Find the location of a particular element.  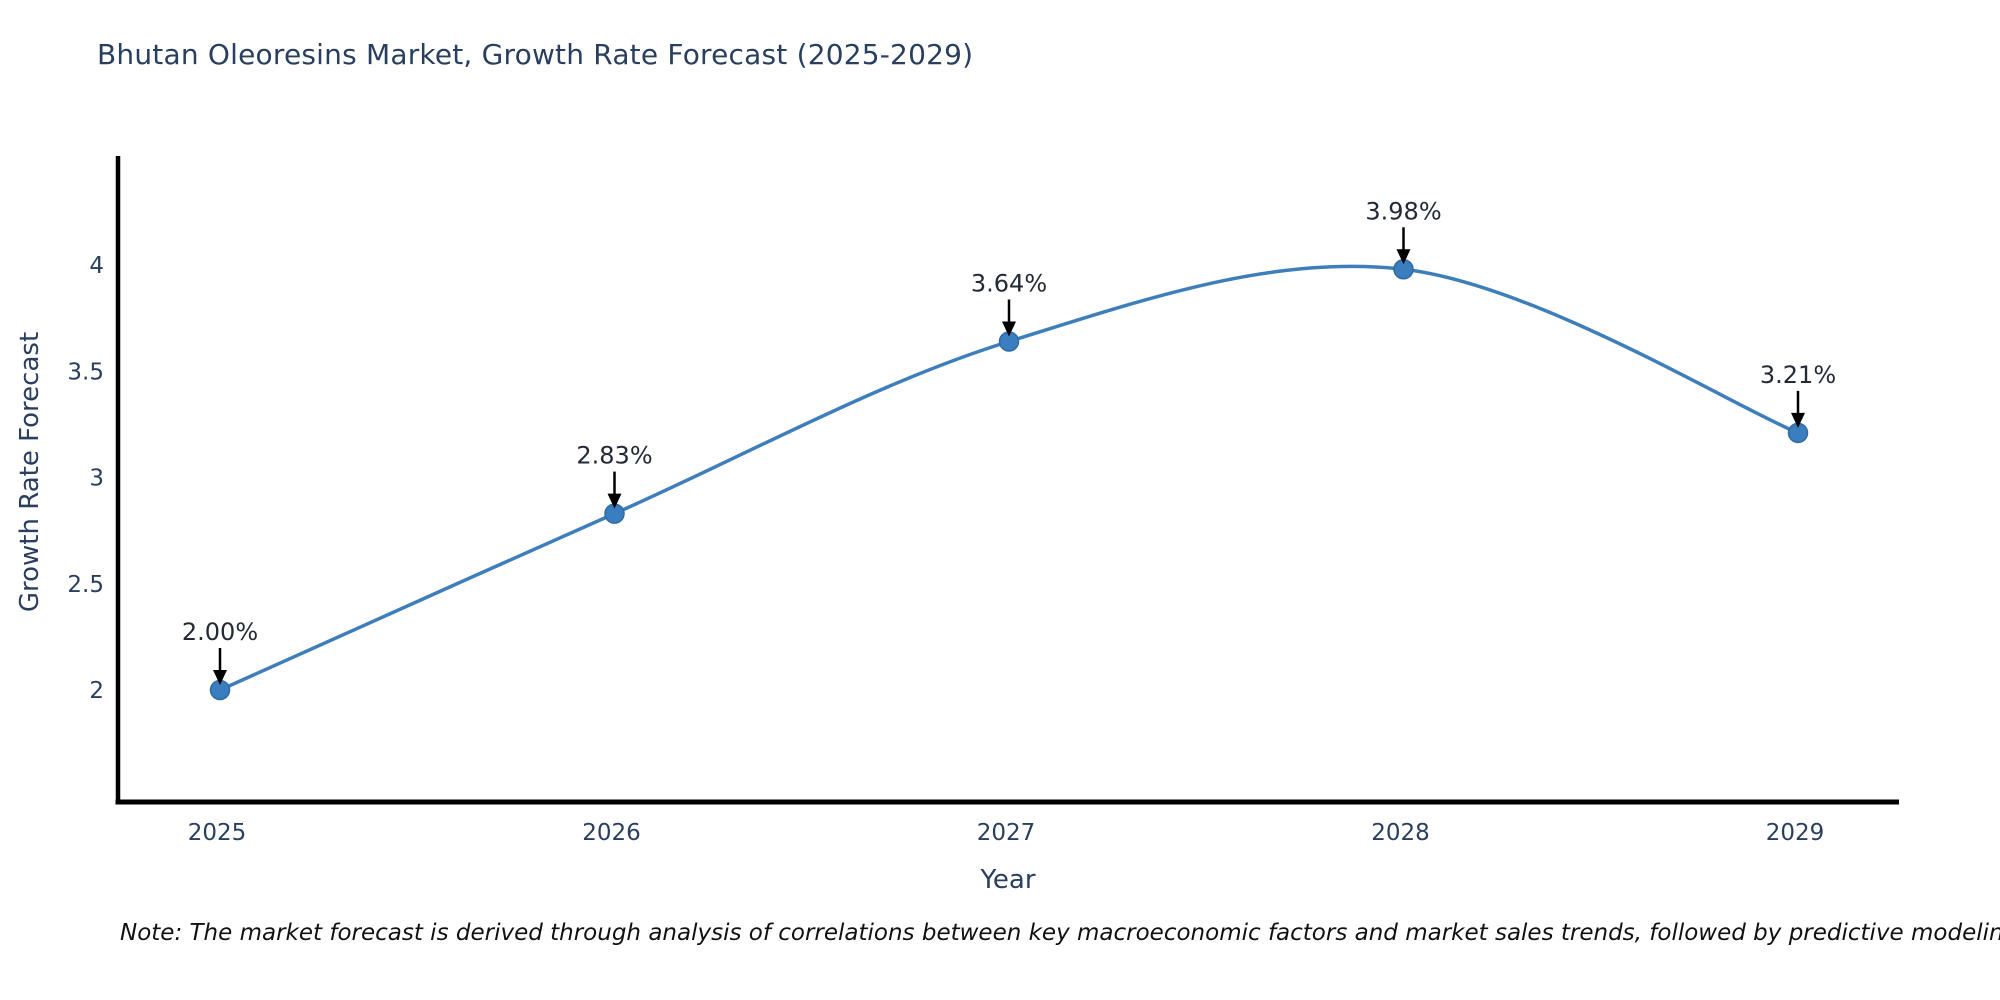

y-tick-label: 3.5 is located at coordinates (85, 372).